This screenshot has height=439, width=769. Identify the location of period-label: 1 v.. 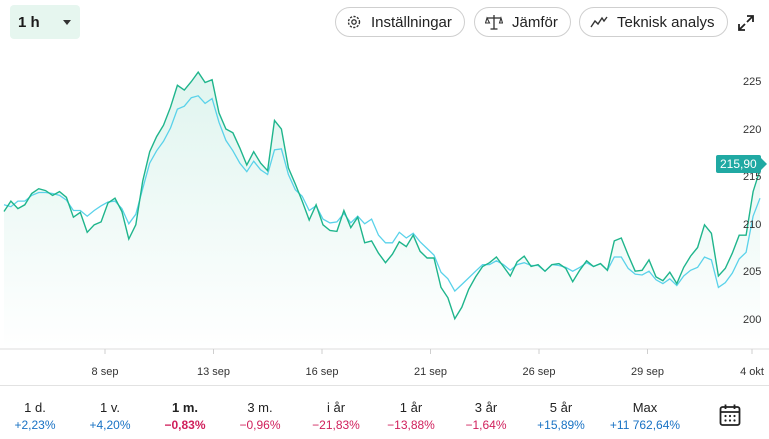
(110, 407).